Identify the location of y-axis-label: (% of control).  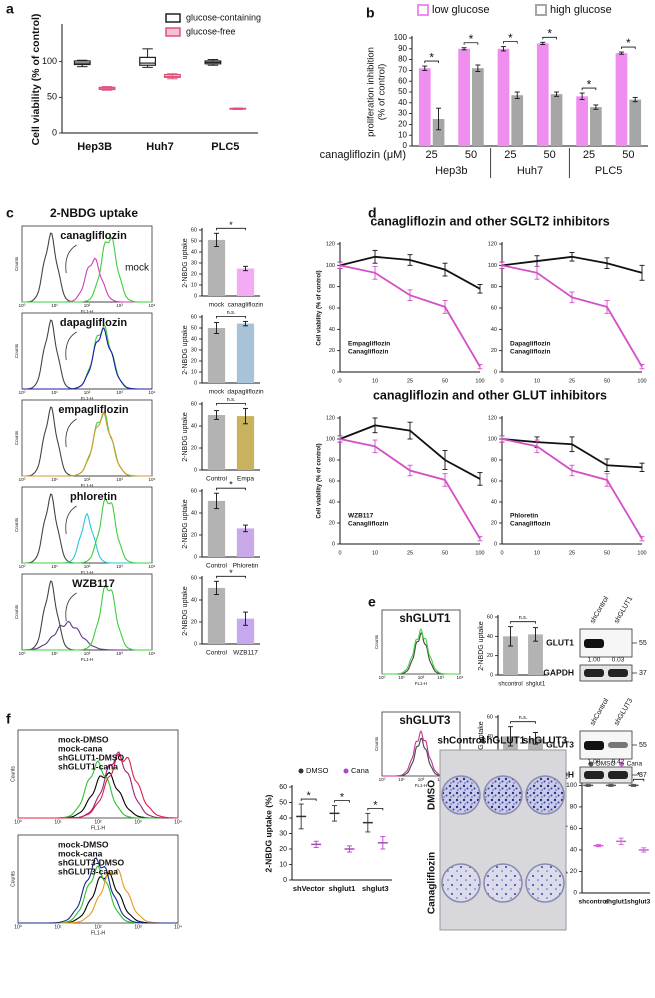
(382, 92).